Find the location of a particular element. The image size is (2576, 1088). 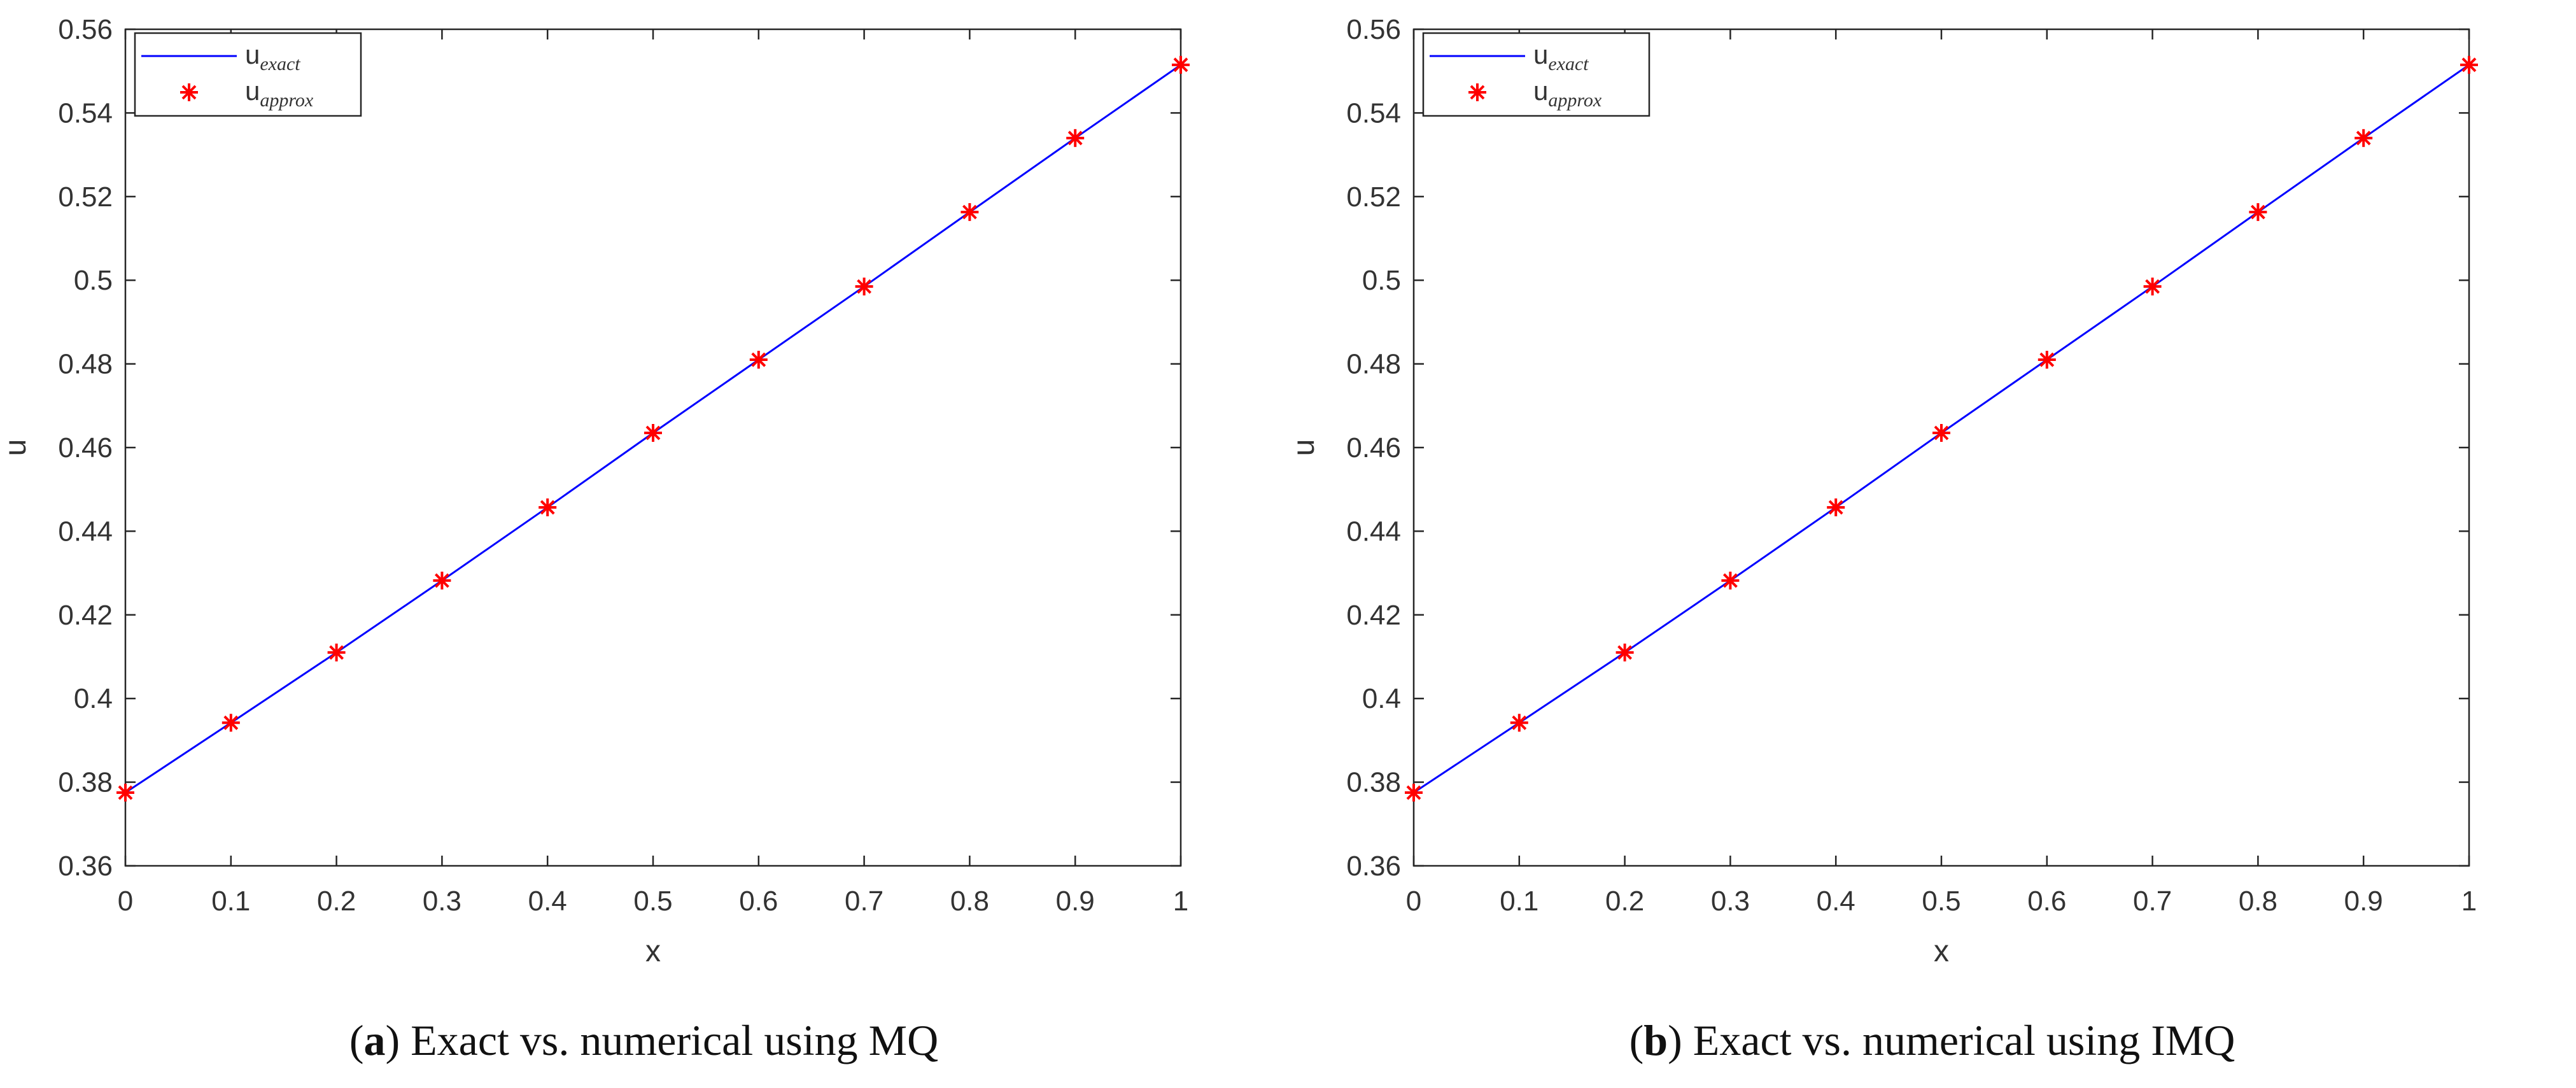

y-tick-label: 0.52 is located at coordinates (1374, 197).